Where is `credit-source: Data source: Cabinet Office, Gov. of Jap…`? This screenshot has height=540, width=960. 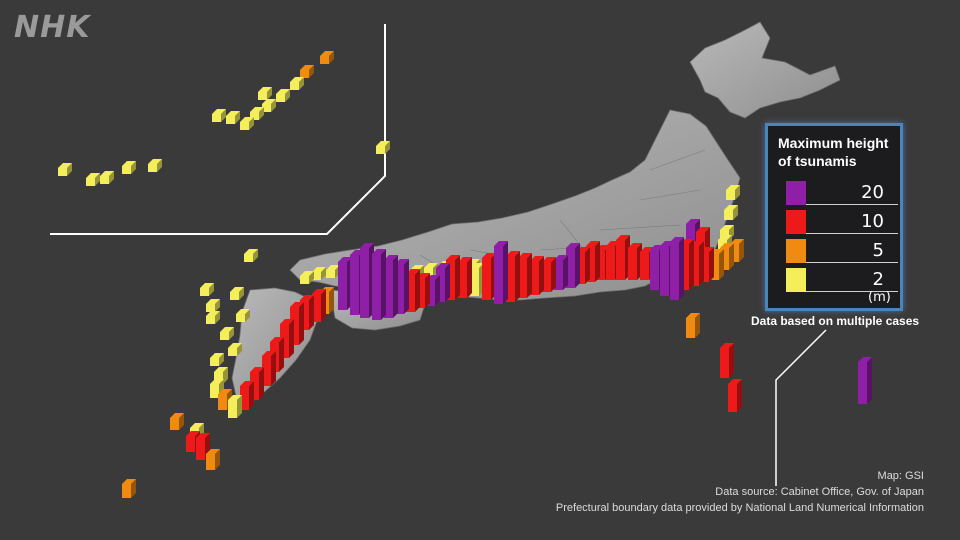
credit-source: Data source: Cabinet Office, Gov. of Jap… is located at coordinates (819, 492).